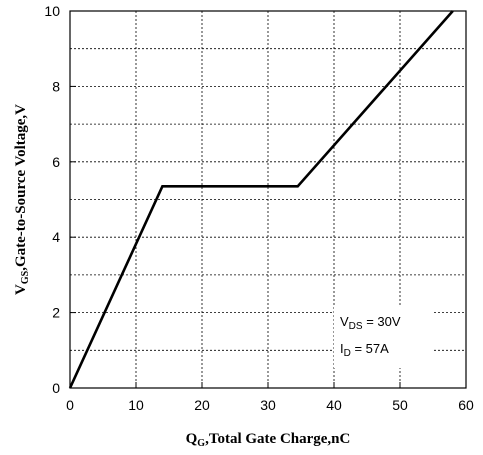 Image resolution: width=483 pixels, height=455 pixels. Describe the element at coordinates (400, 405) in the screenshot. I see `x-tick-label: 50` at that location.